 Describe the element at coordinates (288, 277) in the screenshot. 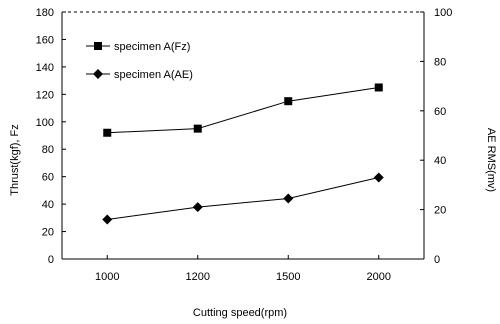

I see `x-tick-label: 1500` at that location.